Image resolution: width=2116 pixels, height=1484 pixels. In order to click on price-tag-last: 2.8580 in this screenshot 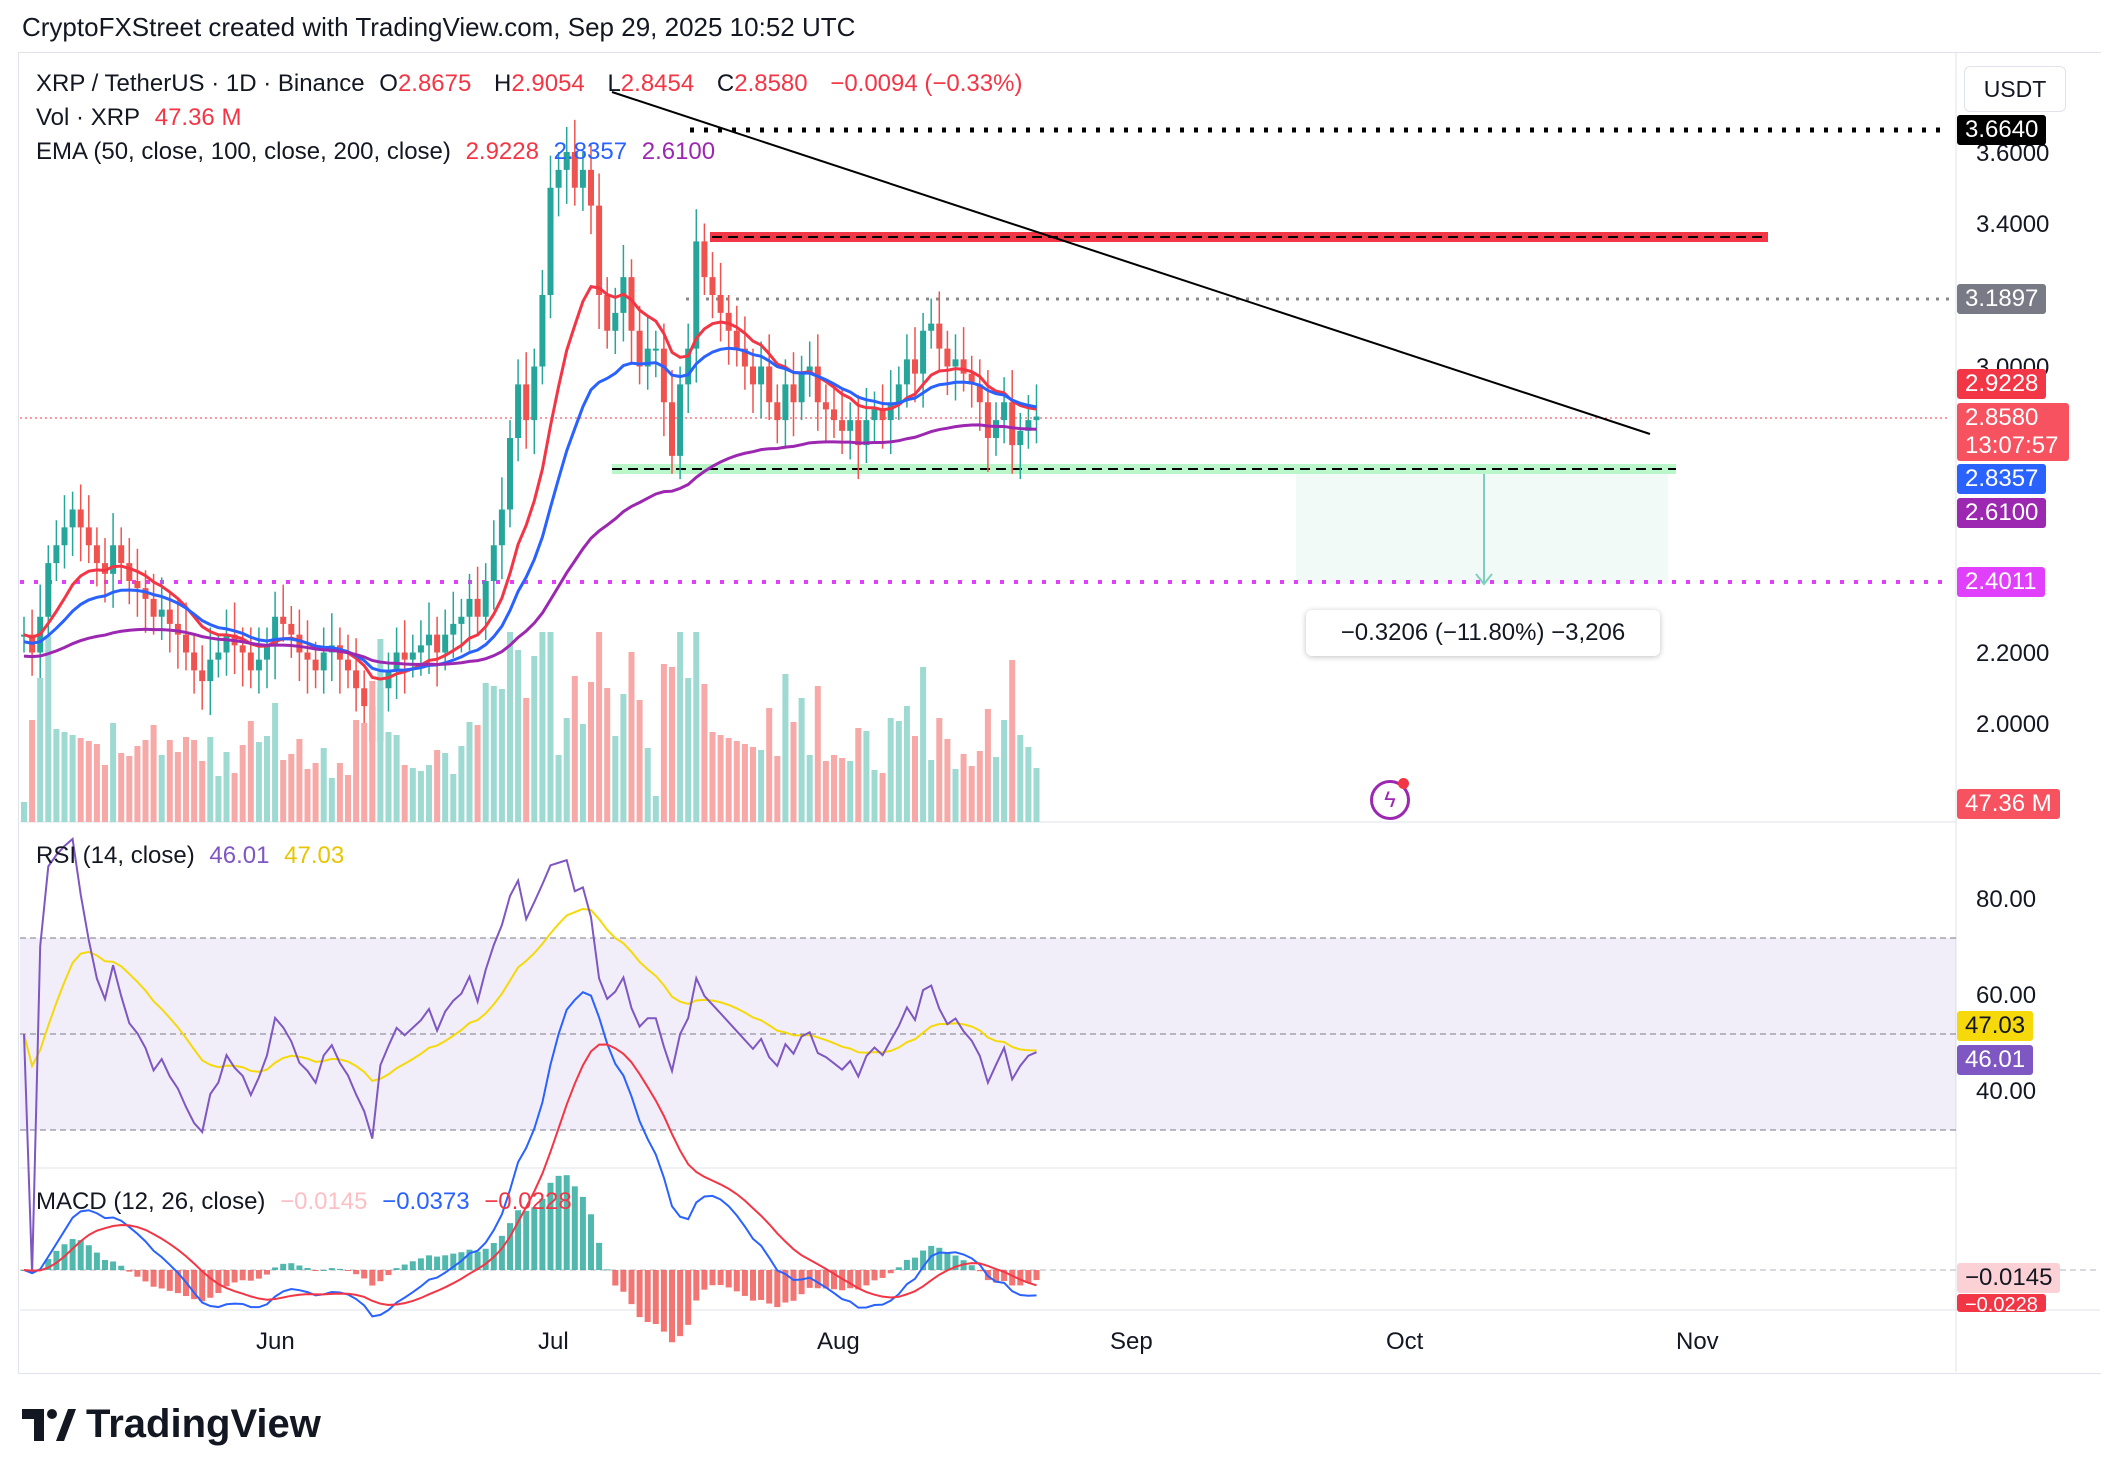, I will do `click(2013, 418)`.